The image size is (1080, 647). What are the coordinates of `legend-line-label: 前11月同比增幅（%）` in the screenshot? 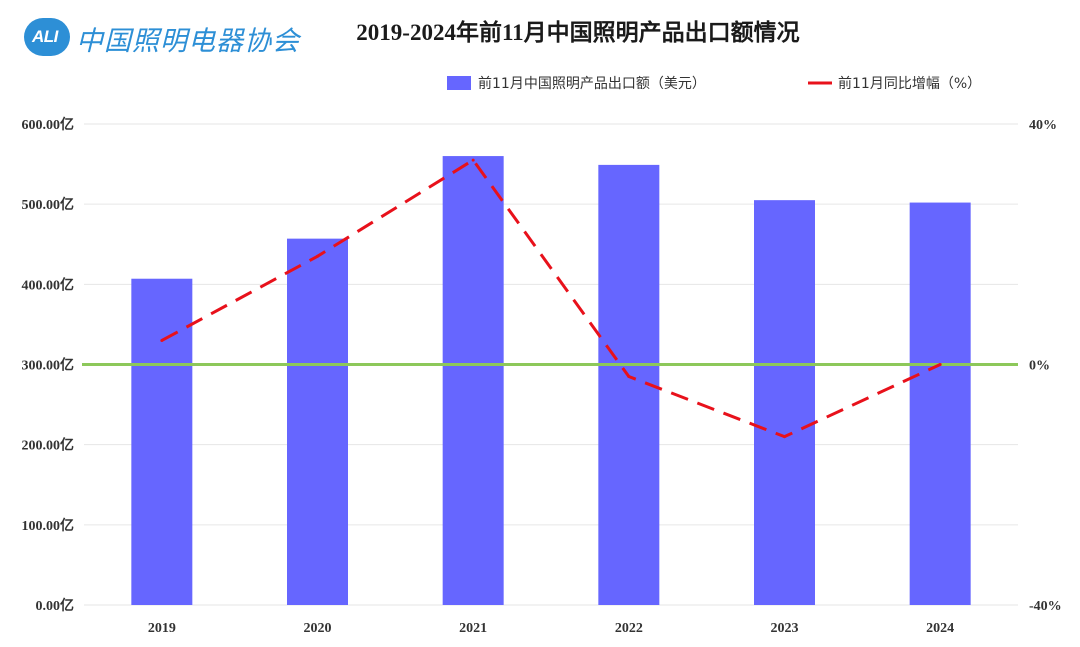 It's located at (909, 83).